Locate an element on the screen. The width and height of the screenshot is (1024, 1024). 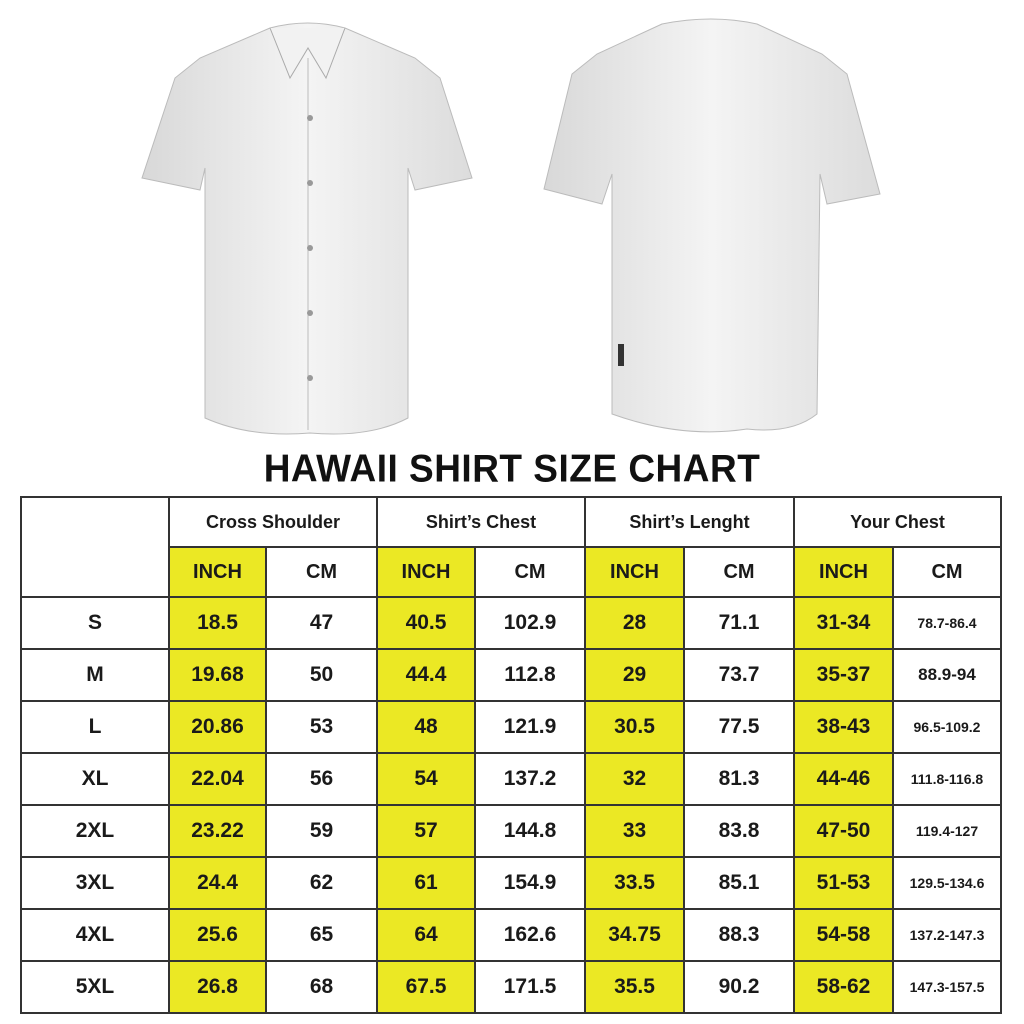
inch-cell: 58-62 is located at coordinates (843, 987).